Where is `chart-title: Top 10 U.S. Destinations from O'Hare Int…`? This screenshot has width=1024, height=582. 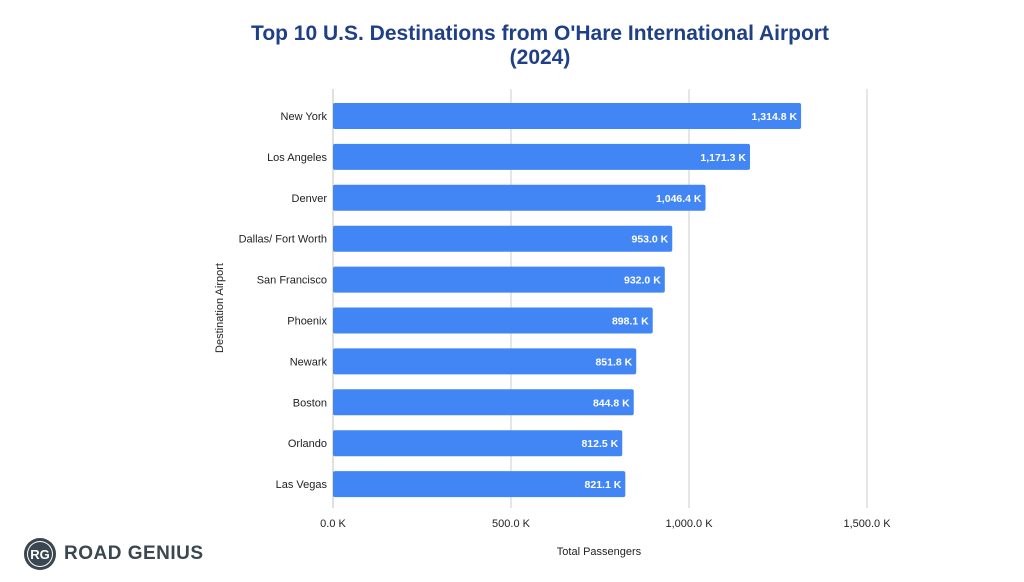
chart-title: Top 10 U.S. Destinations from O'Hare Int… is located at coordinates (512, 46).